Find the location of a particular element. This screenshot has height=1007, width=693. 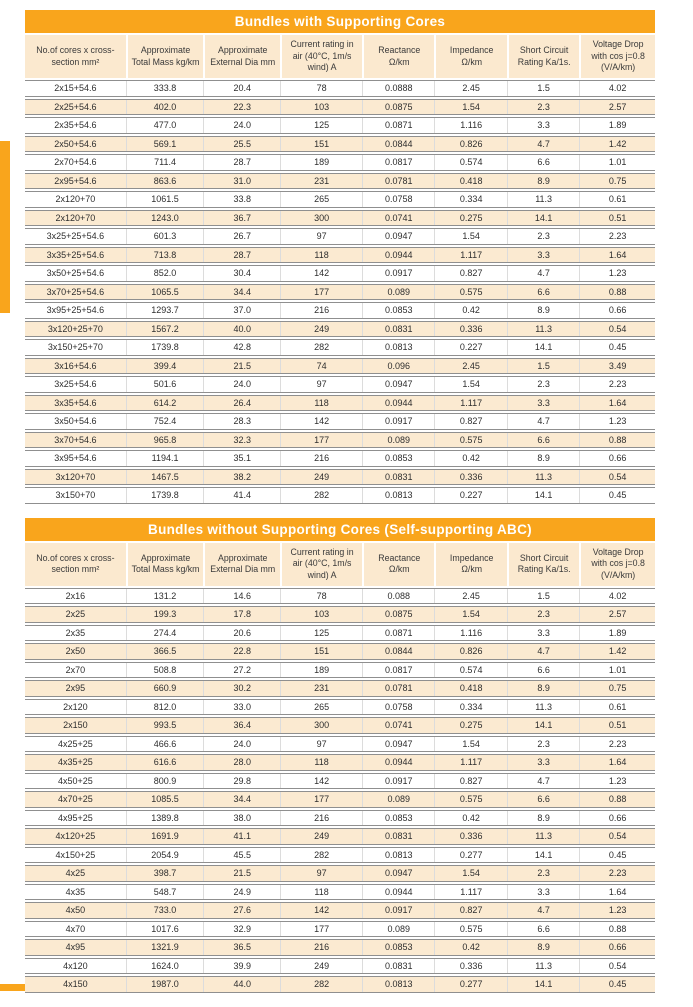

table-cell: 14.1 is located at coordinates (542, 495).